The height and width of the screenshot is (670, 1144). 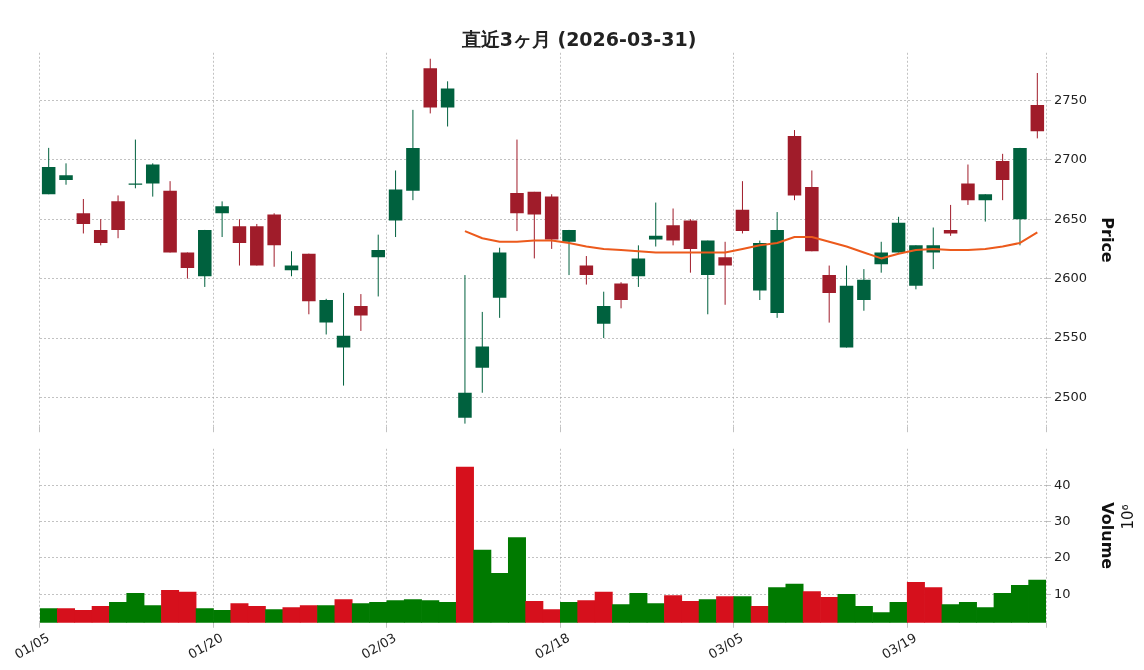 I want to click on y-tick-label: 2550, so click(x=1071, y=337).